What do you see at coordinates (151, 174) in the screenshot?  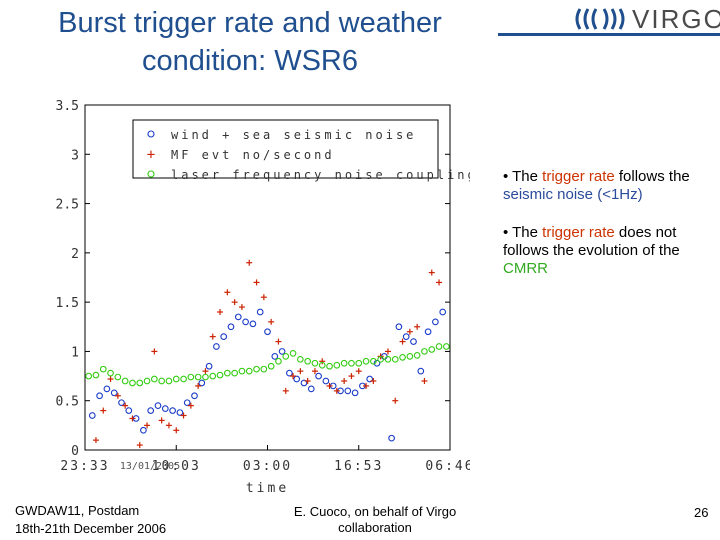 I see `legend-marker-circle` at bounding box center [151, 174].